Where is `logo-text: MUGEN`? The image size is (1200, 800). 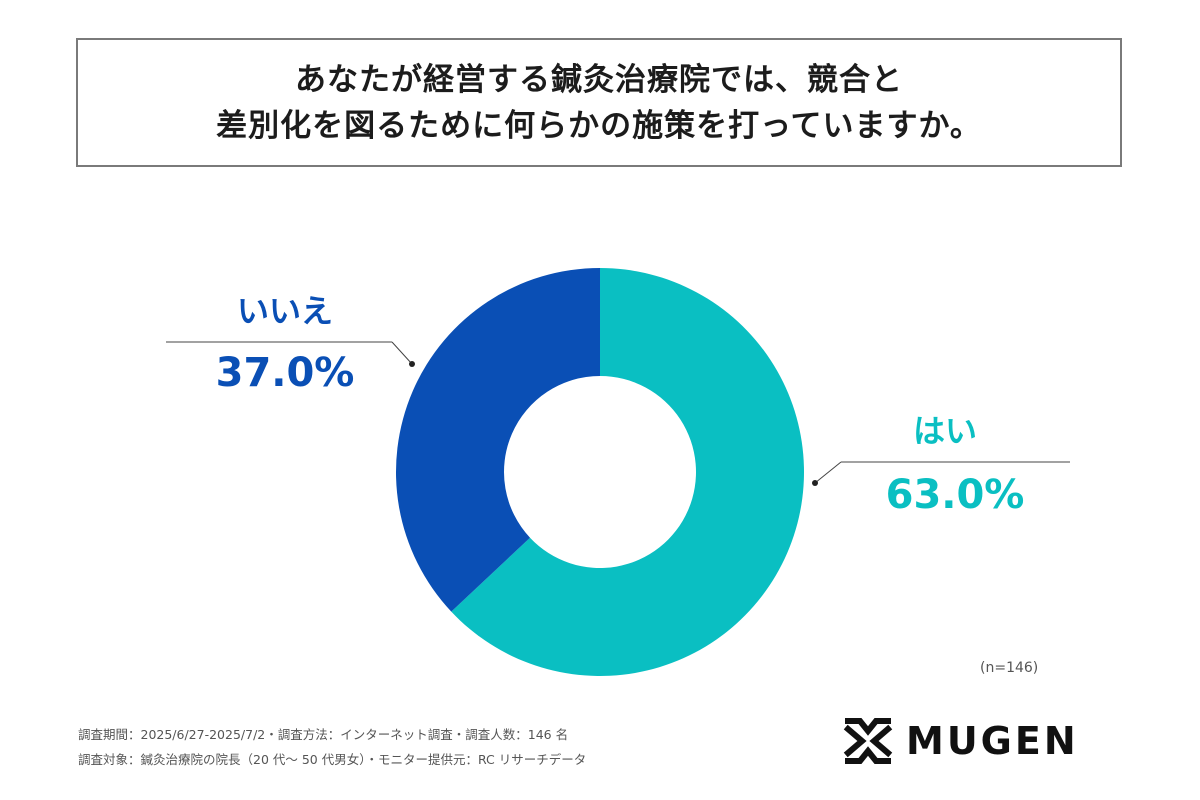 logo-text: MUGEN is located at coordinates (992, 741).